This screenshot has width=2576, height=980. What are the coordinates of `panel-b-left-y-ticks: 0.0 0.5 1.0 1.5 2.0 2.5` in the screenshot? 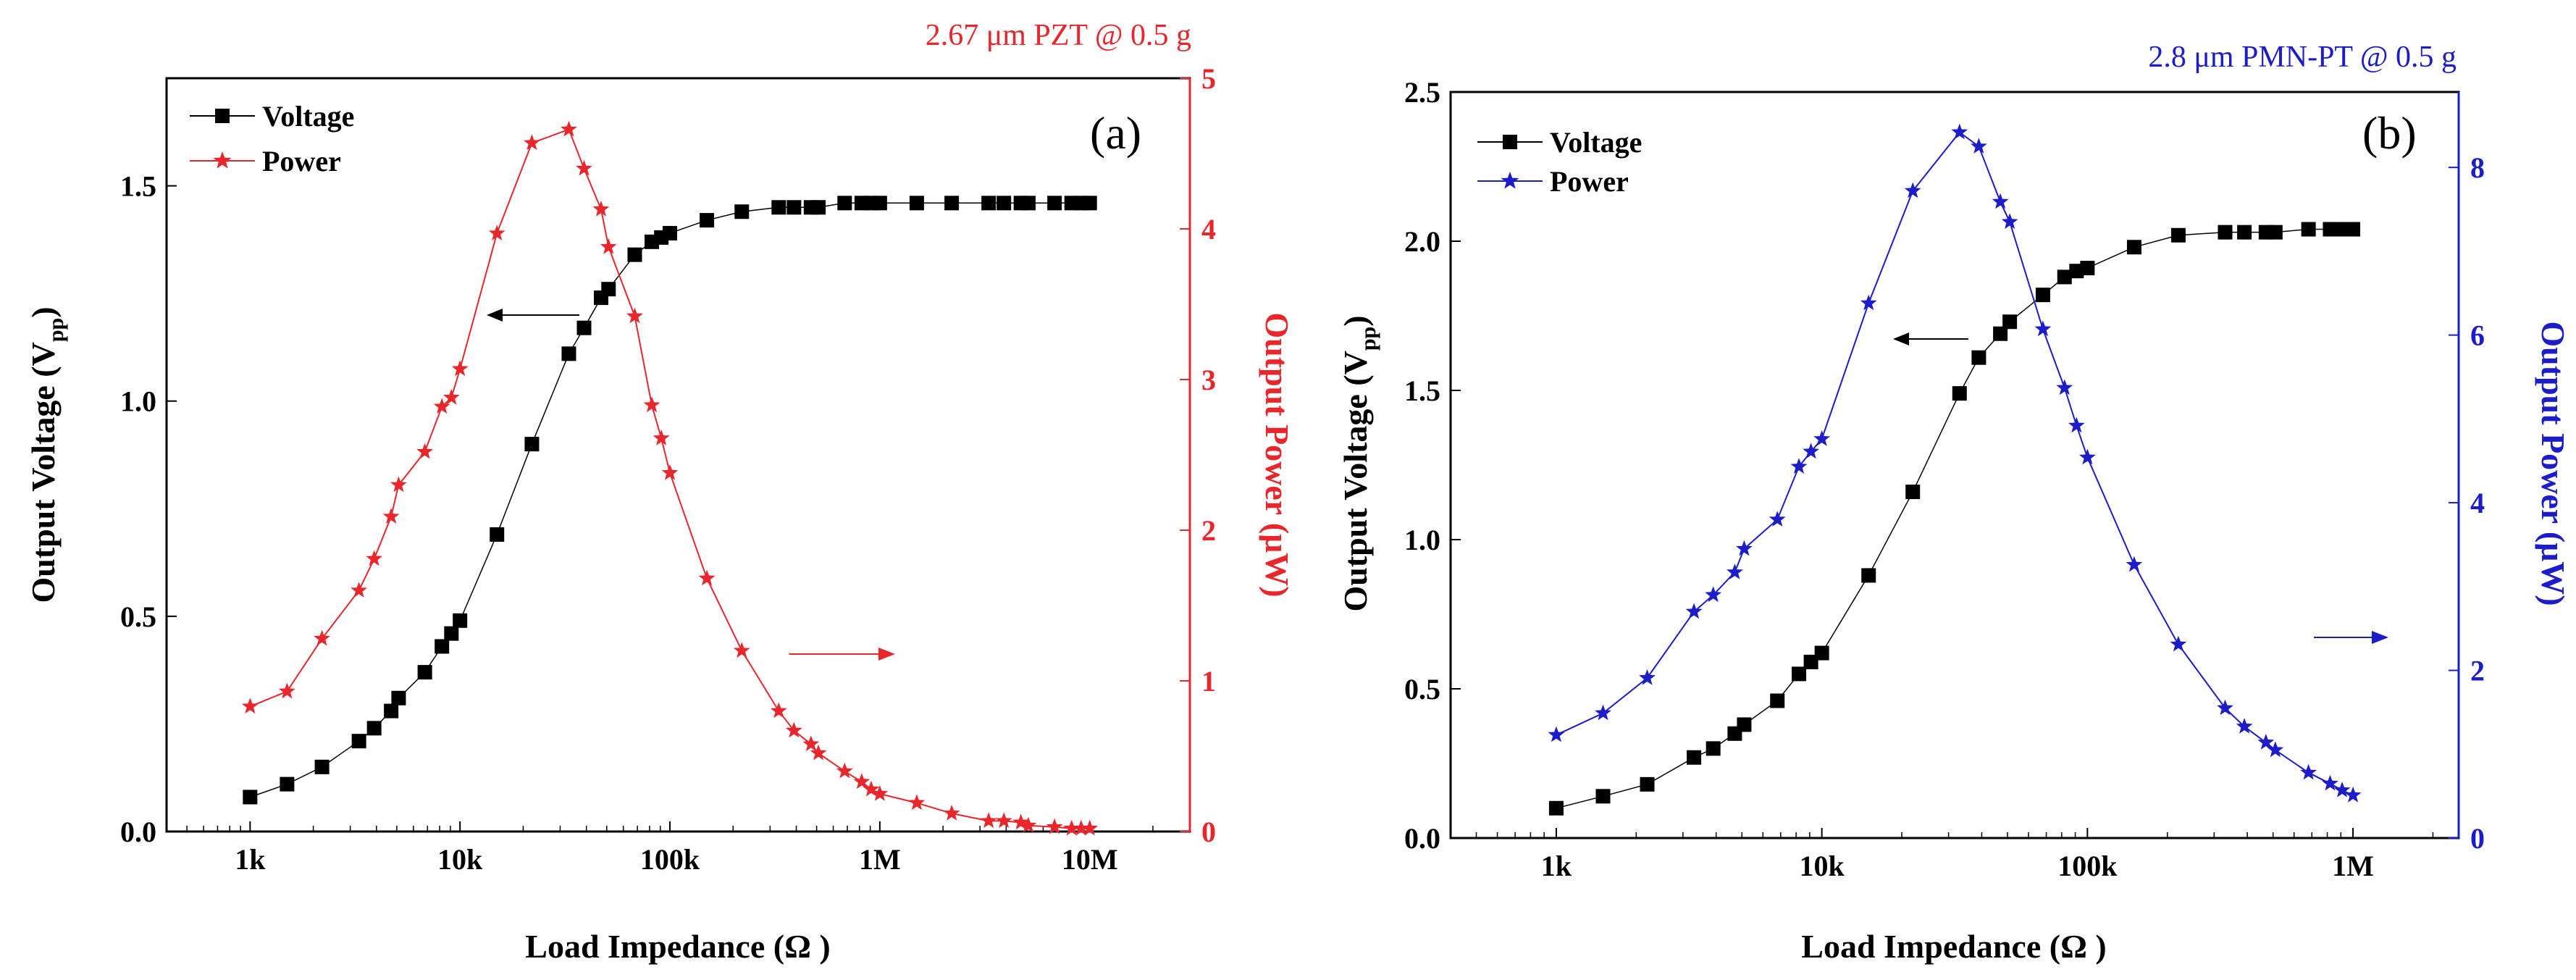 It's located at (1432, 465).